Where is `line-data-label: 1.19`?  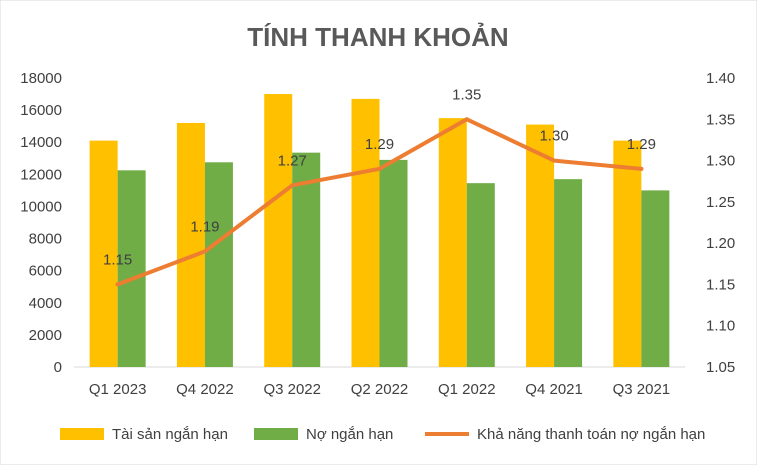 line-data-label: 1.19 is located at coordinates (204, 226).